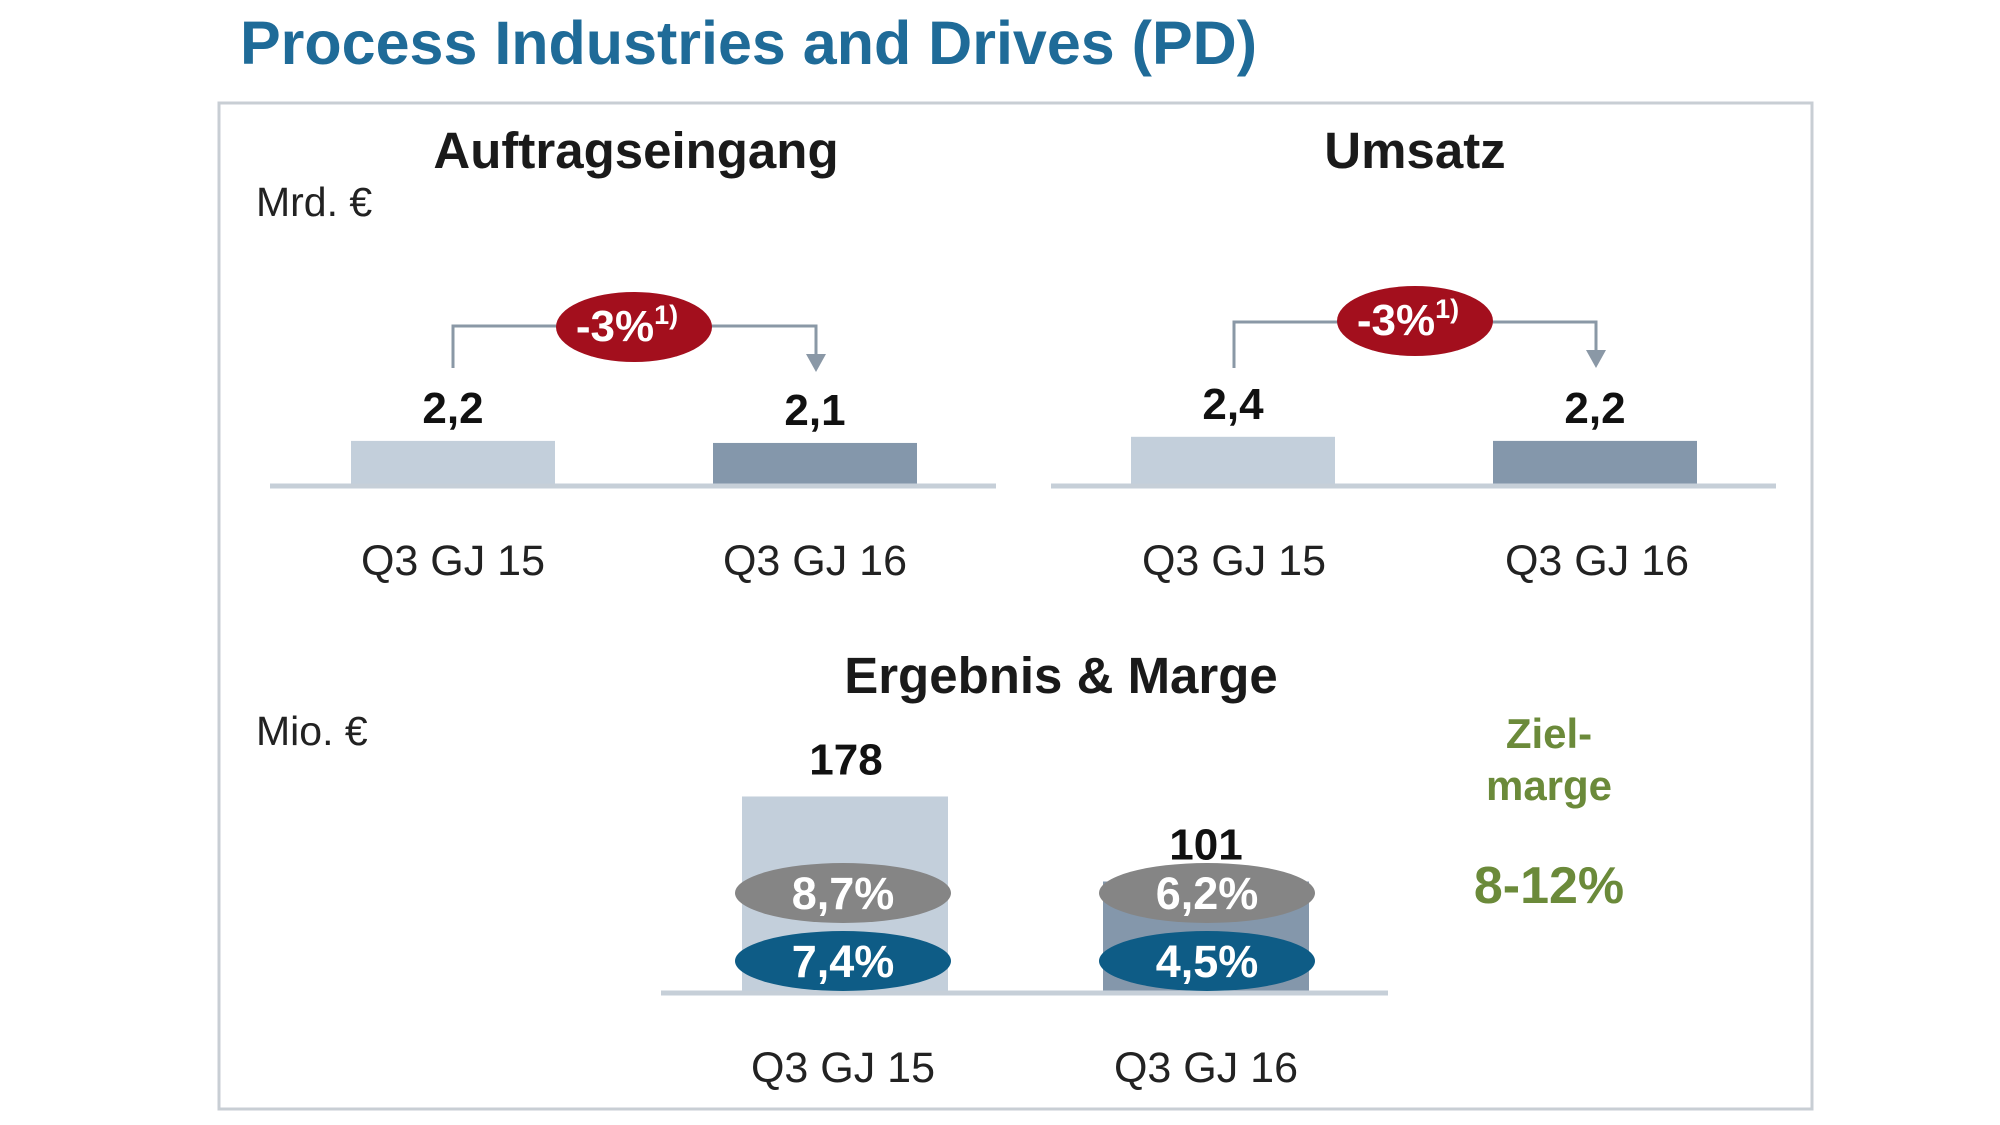 The width and height of the screenshot is (2000, 1125). I want to click on profit-category-label-q3-gj16: Q3 GJ 16, so click(1206, 1068).